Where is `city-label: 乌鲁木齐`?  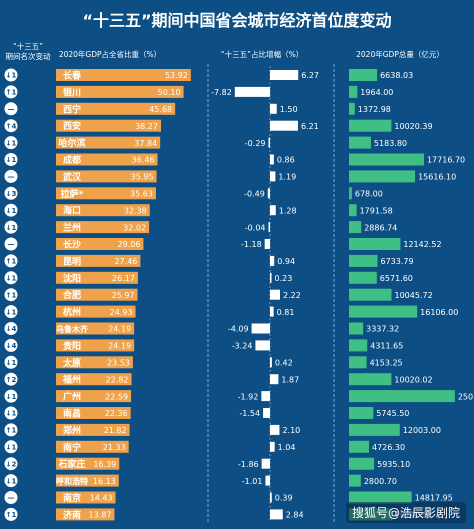
city-label: 乌鲁木齐 is located at coordinates (72, 329).